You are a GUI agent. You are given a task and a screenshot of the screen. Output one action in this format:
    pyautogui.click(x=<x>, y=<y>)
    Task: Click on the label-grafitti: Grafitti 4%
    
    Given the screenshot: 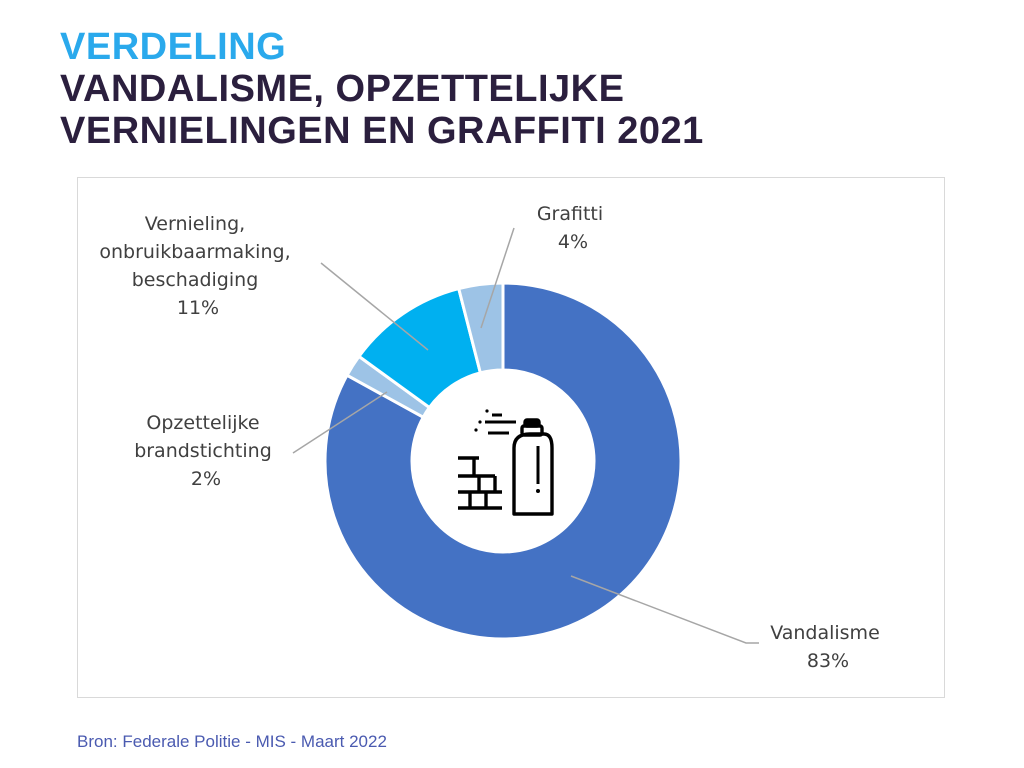 What is the action you would take?
    pyautogui.click(x=573, y=228)
    